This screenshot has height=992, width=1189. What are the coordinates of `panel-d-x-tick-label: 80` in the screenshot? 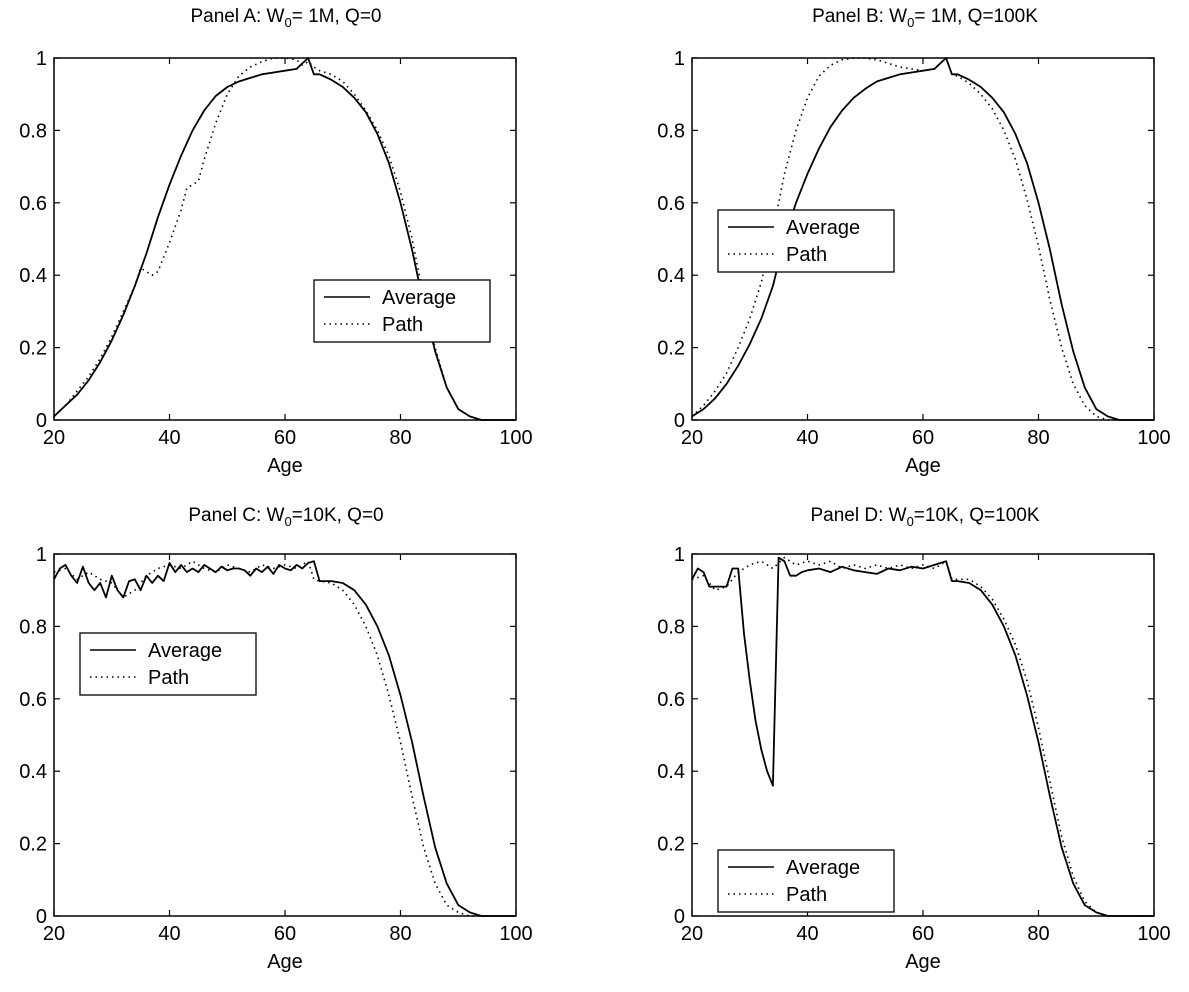 It's located at (1038, 934).